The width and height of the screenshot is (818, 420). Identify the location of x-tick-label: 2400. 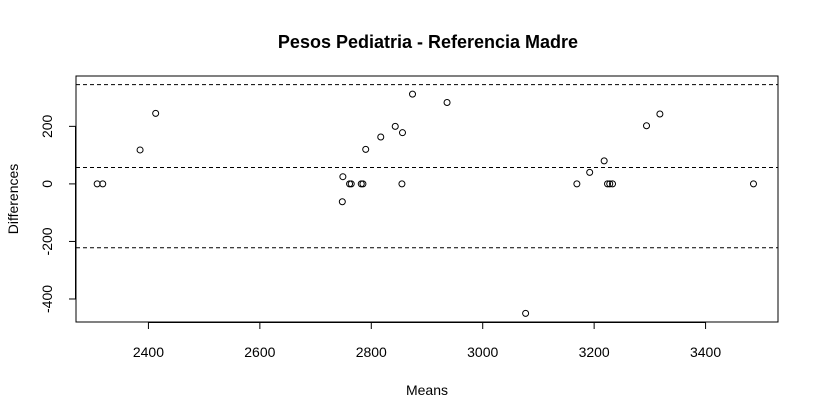
(148, 352).